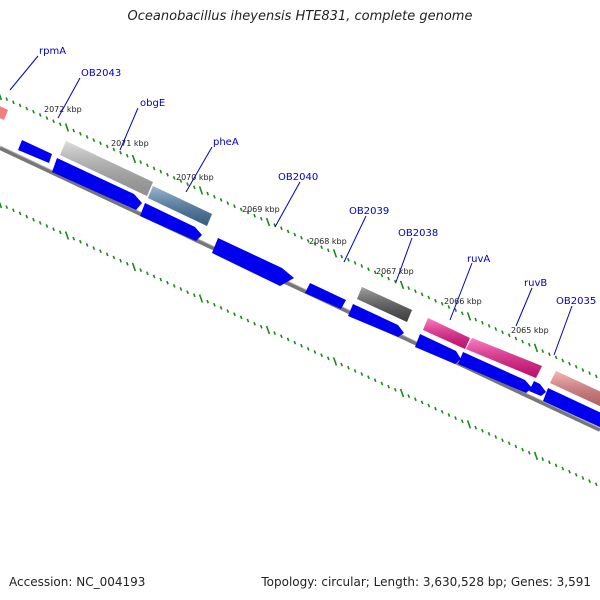  Describe the element at coordinates (325, 296) in the screenshot. I see `gene-OB2039` at that location.